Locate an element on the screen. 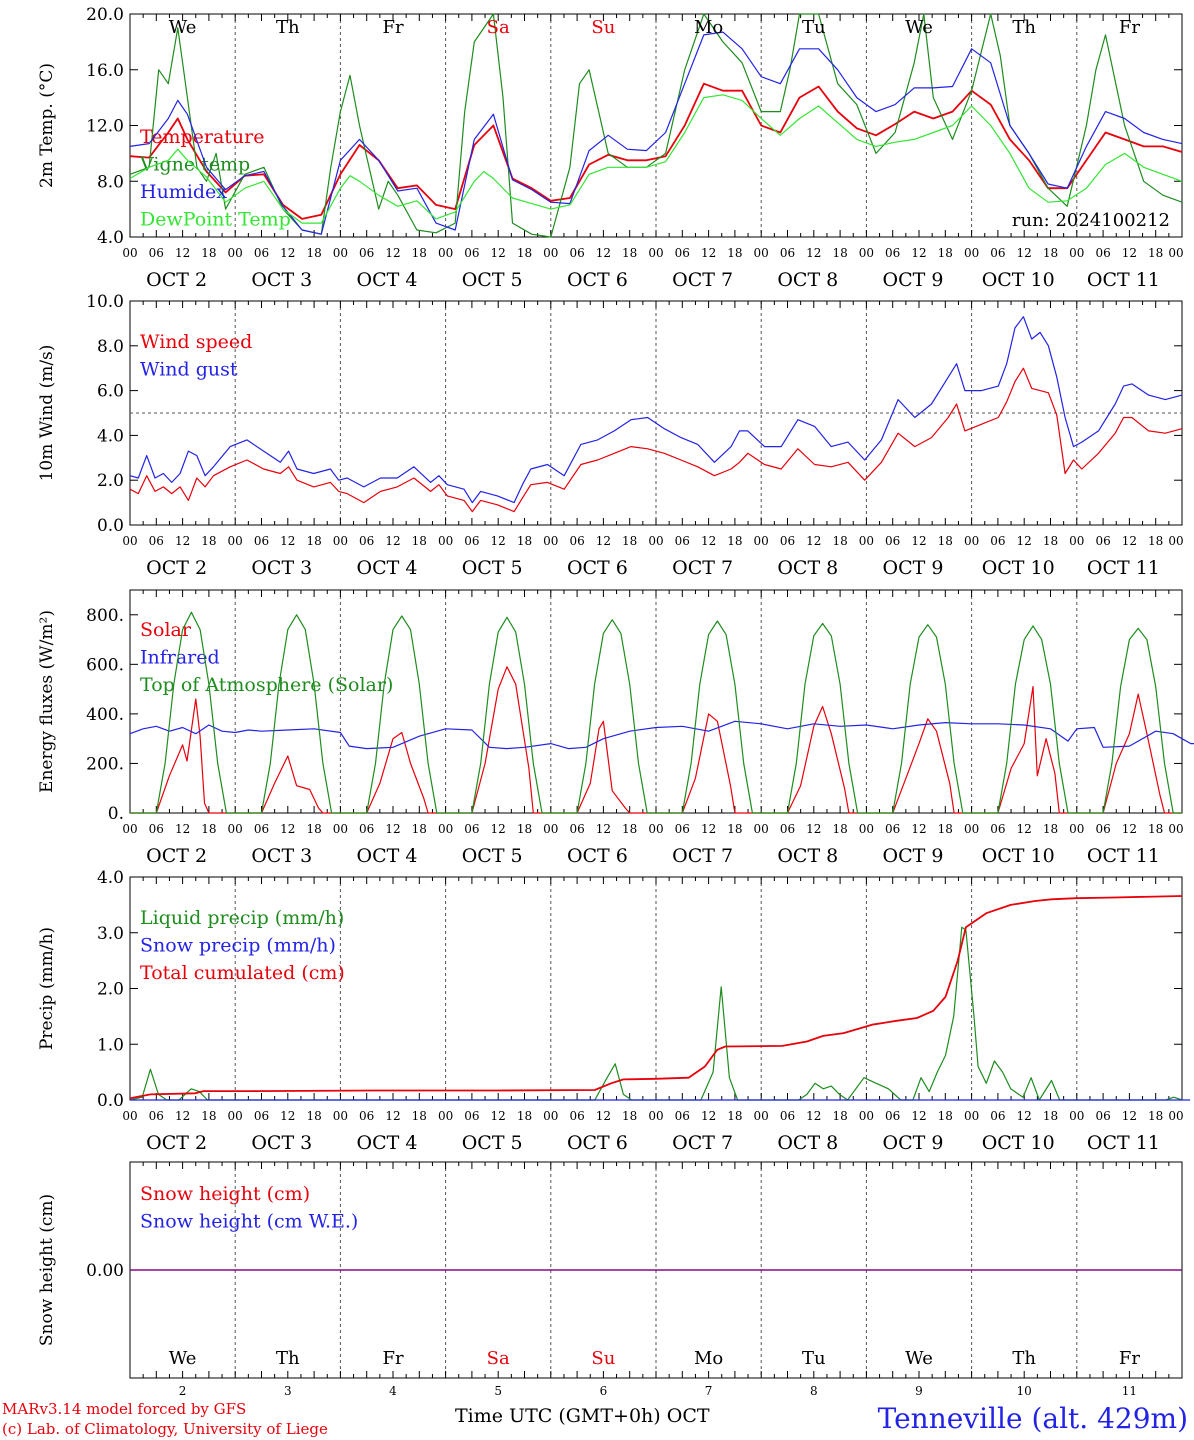 Image resolution: width=1194 pixels, height=1440 pixels. date-label: OCT 6 is located at coordinates (597, 856).